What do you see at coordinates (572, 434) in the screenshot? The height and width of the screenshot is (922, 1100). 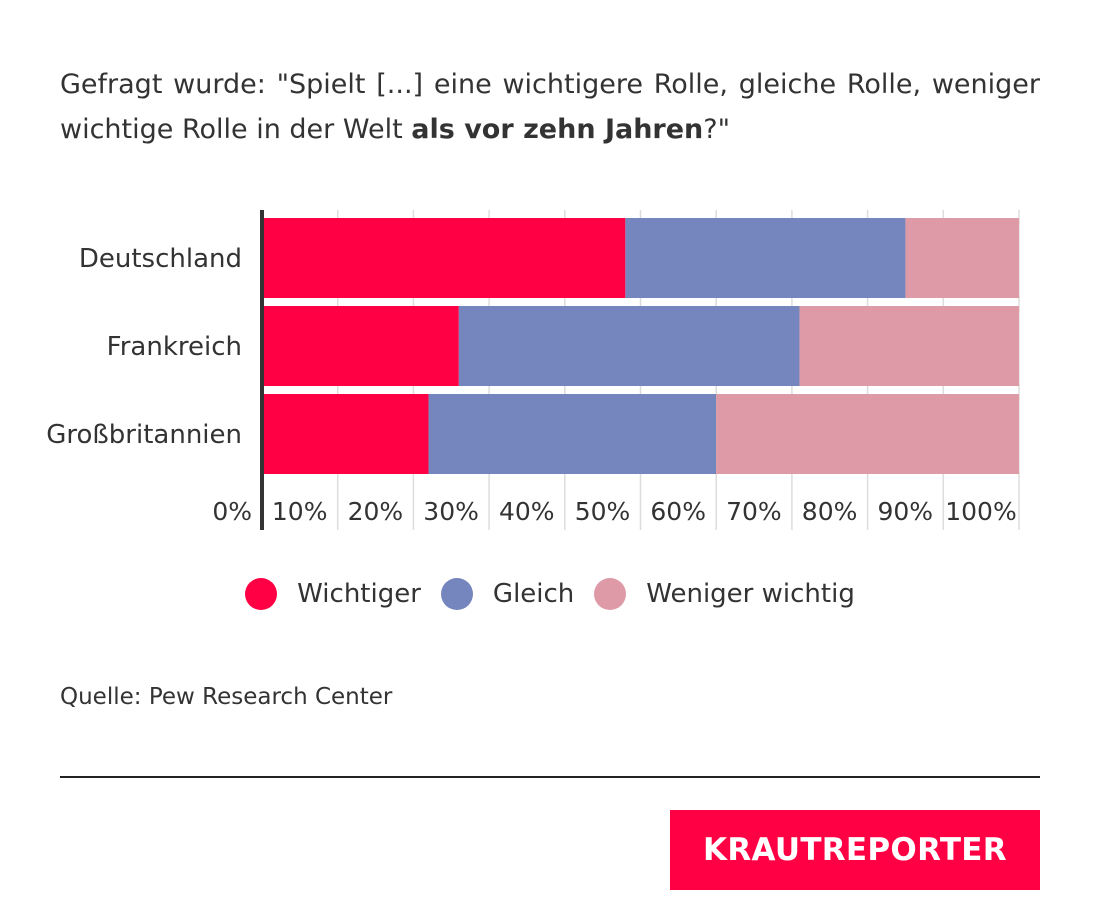 I see `bar-gleich-grossbritannien` at bounding box center [572, 434].